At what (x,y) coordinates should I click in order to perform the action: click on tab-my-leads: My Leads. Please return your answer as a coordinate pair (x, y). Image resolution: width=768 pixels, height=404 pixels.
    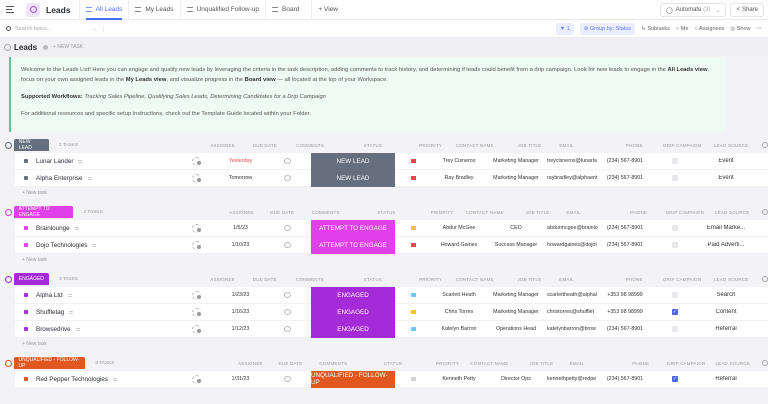
    Looking at the image, I should click on (153, 10).